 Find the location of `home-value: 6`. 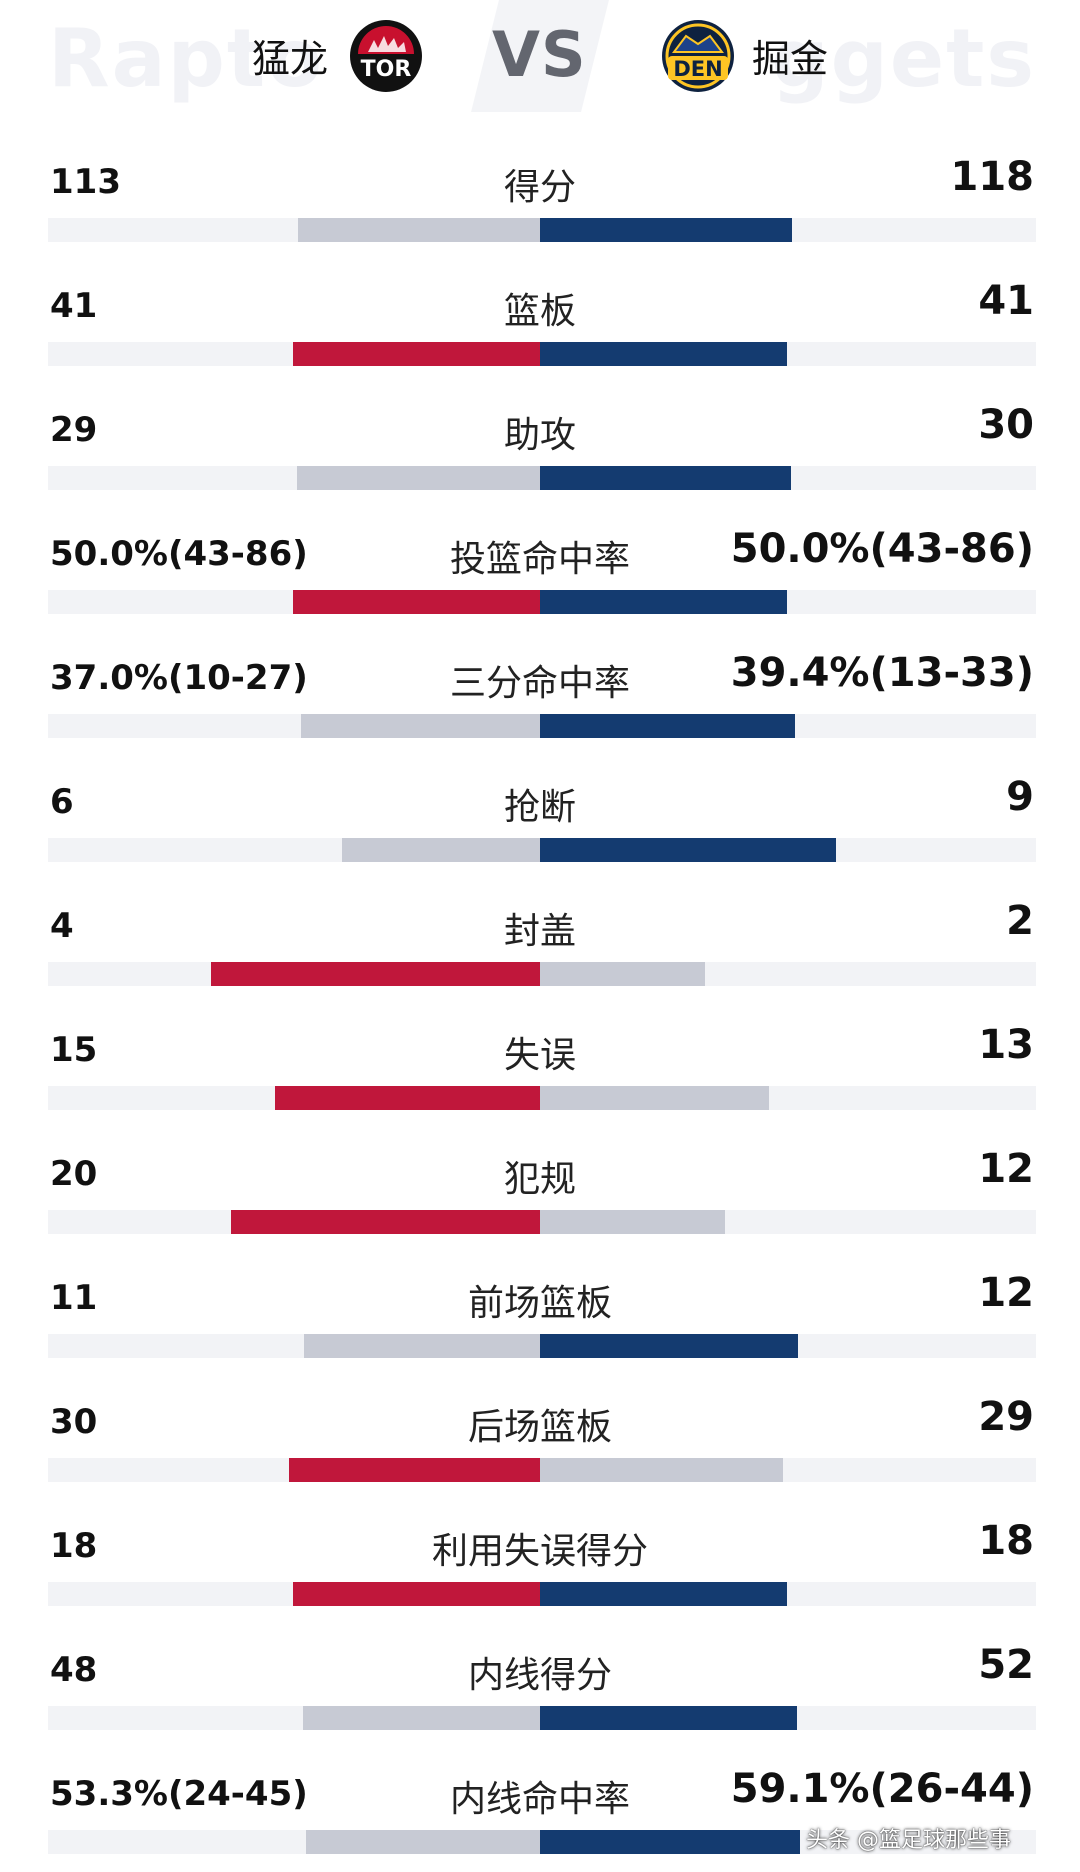

home-value: 6 is located at coordinates (62, 802).